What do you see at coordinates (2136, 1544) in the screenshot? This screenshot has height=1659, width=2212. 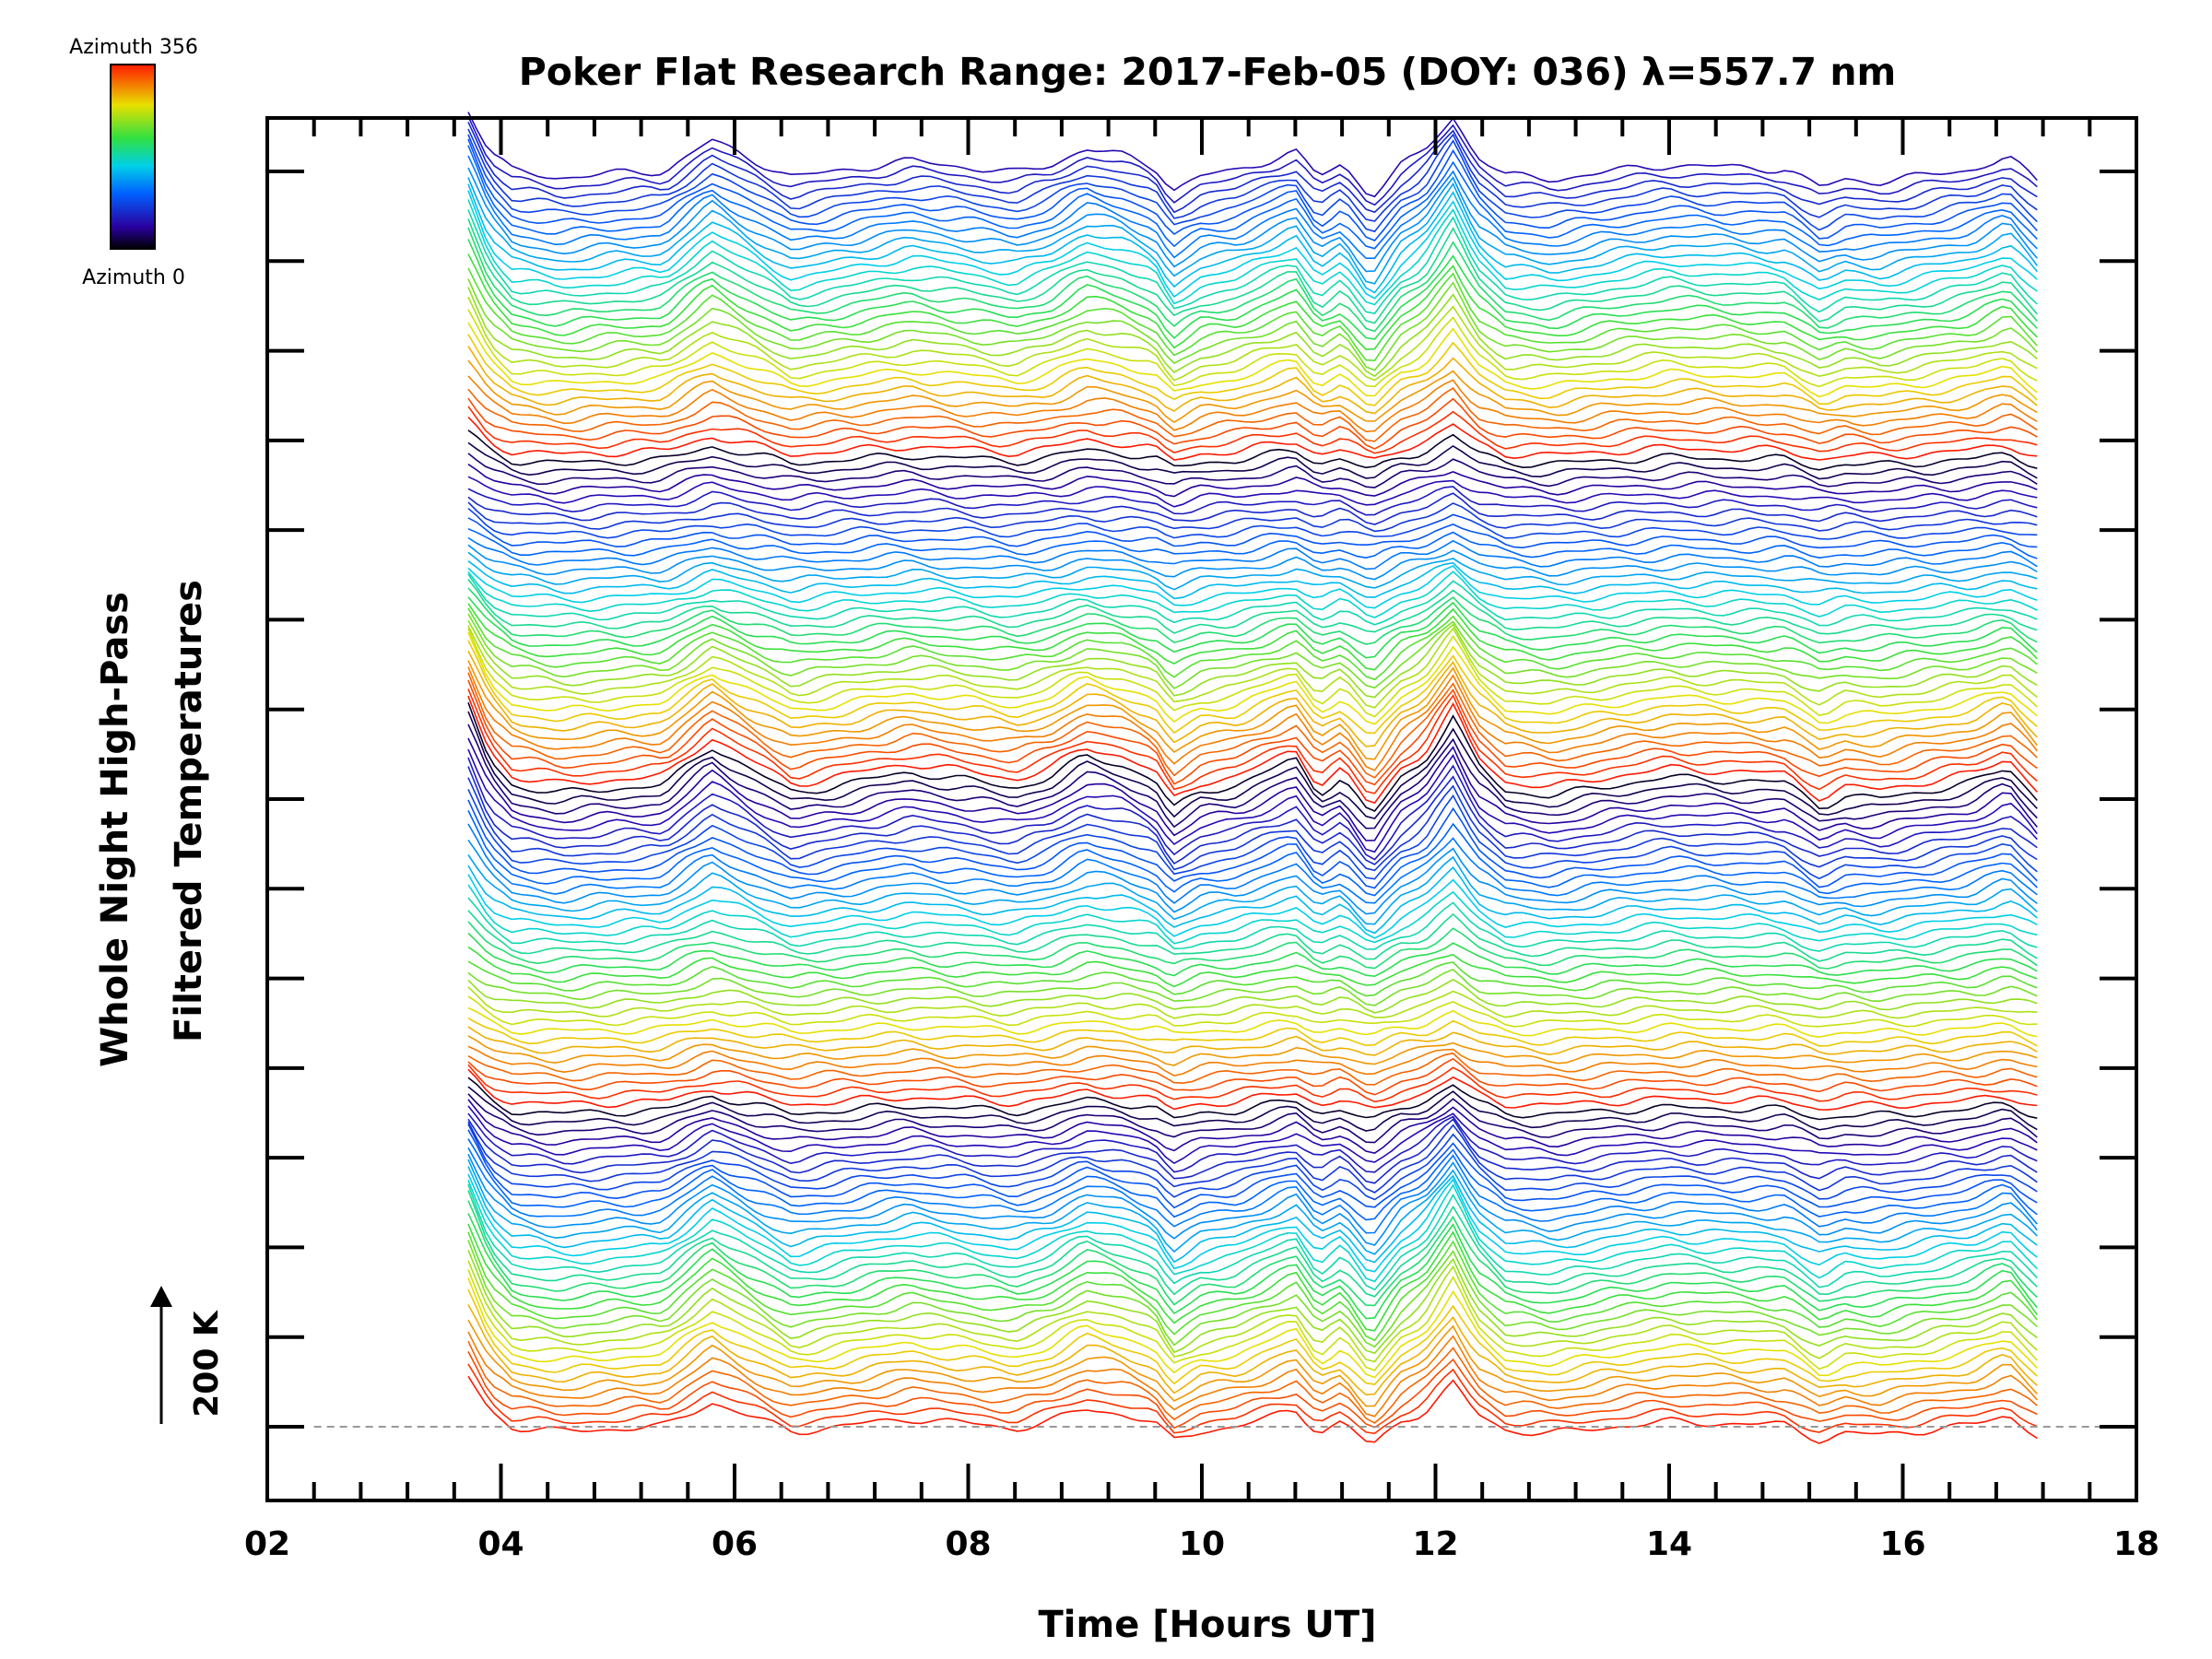 I see `x-tick-label: 18` at bounding box center [2136, 1544].